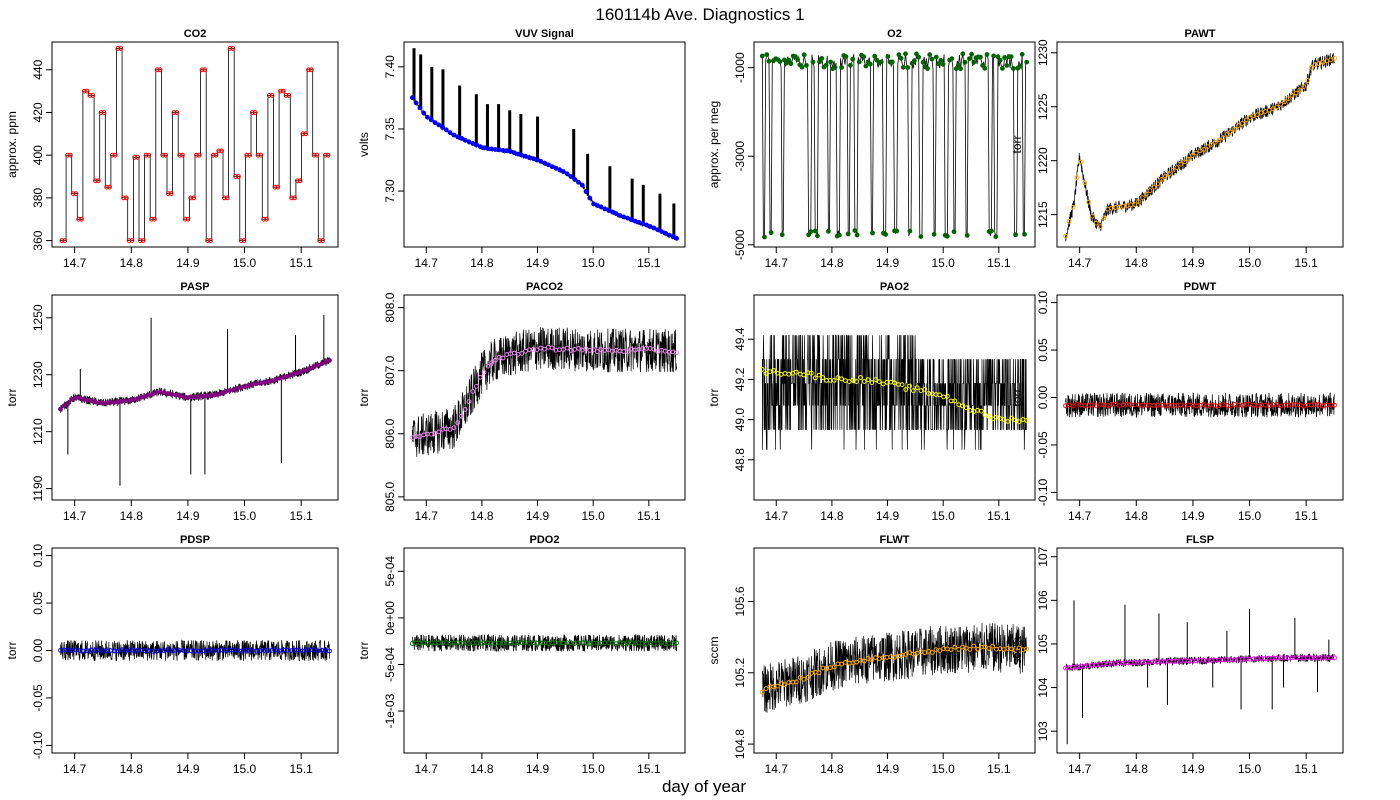 The width and height of the screenshot is (1400, 800). Describe the element at coordinates (38, 198) in the screenshot. I see `y-tick-label: 380` at that location.